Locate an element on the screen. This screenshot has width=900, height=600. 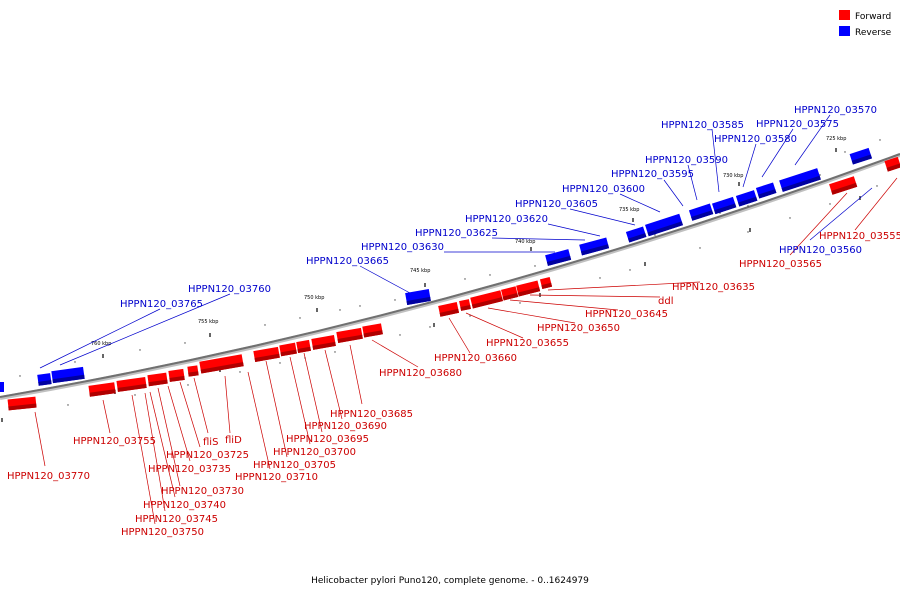
legend-label-forward: Forward is located at coordinates (873, 17).